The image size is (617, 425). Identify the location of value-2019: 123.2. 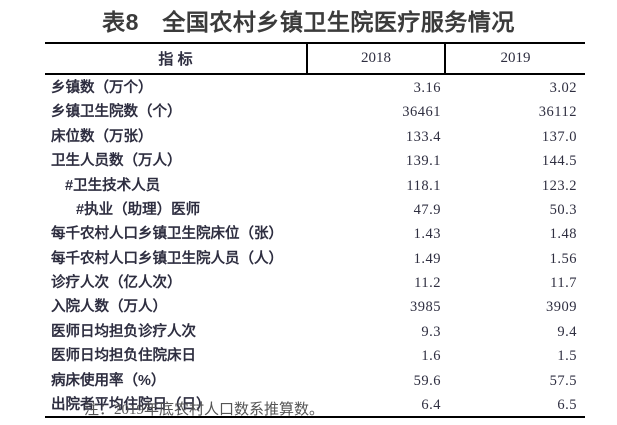
(559, 185).